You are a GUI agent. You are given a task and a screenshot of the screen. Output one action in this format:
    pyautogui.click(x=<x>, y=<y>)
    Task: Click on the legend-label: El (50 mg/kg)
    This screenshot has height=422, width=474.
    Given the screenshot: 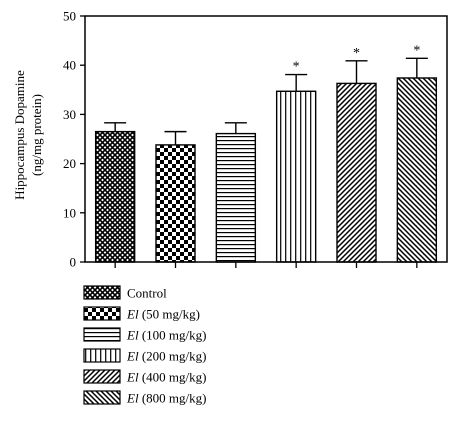 What is the action you would take?
    pyautogui.click(x=163, y=314)
    